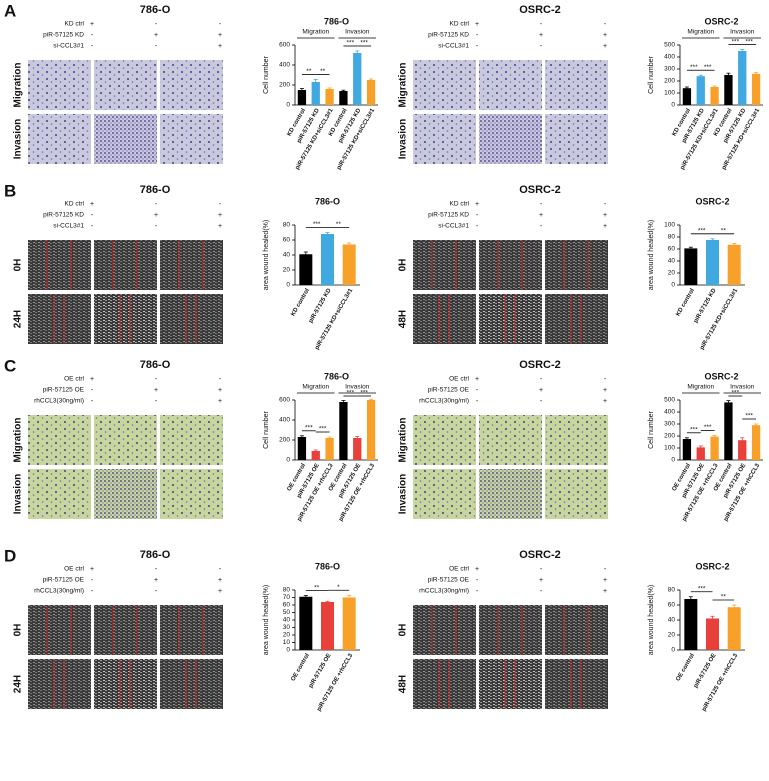 The image size is (769, 781). I want to click on panel-label: A, so click(10, 10).